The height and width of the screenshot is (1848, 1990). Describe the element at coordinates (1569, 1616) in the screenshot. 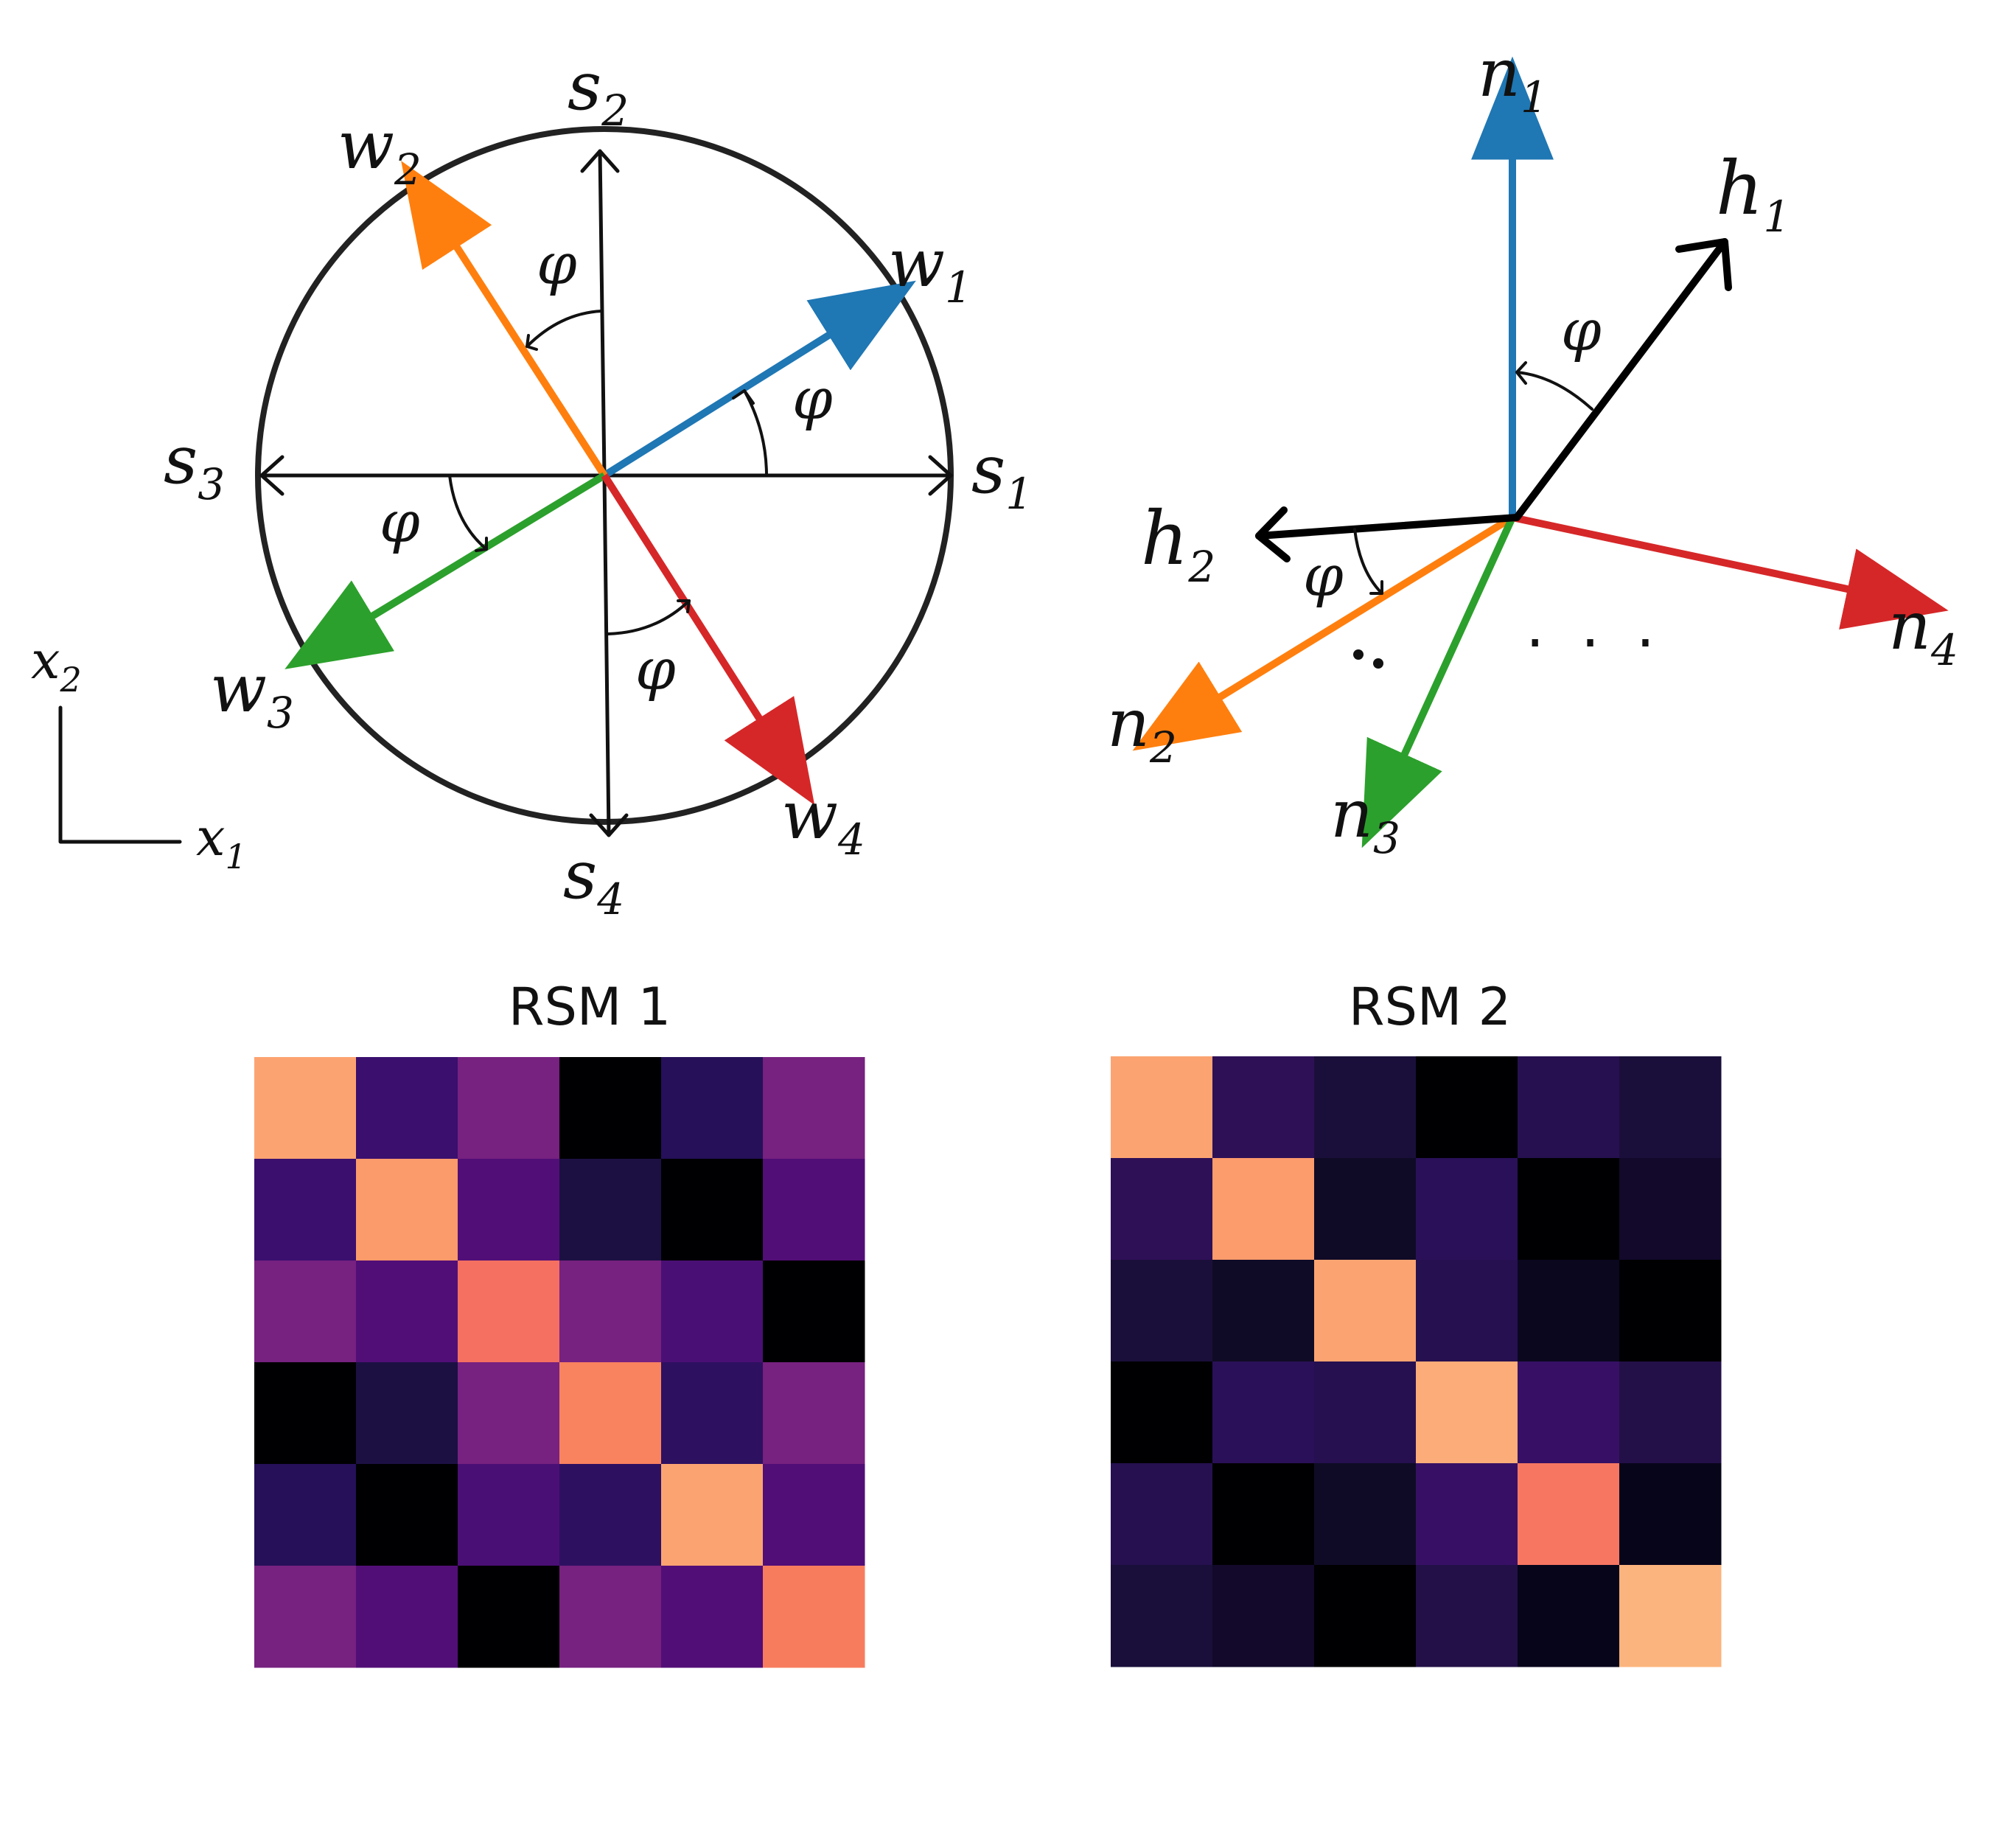

I see `rsm2-cell-r5-c4` at that location.